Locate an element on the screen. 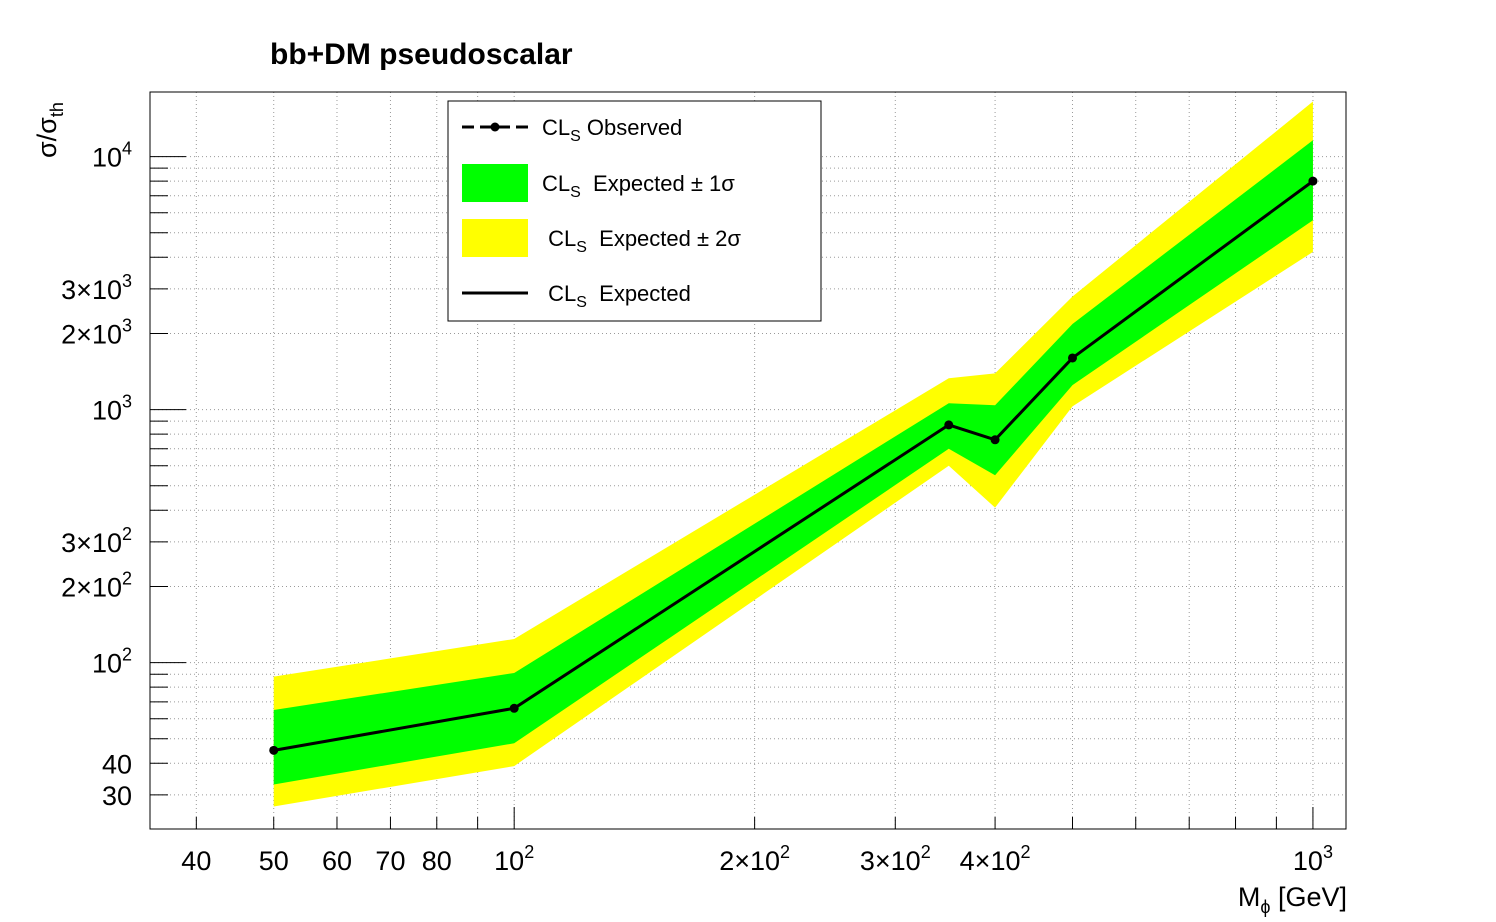  y-tick-label: 10² is located at coordinates (112, 662).